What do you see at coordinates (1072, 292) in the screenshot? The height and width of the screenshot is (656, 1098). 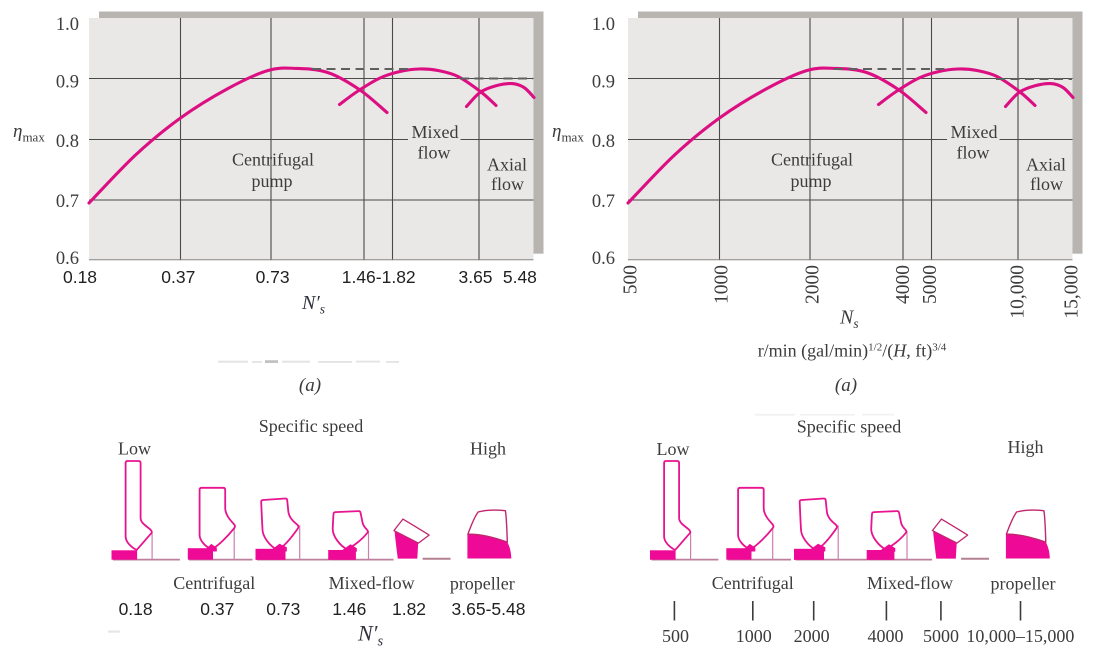 I see `svg-text: 15,000` at bounding box center [1072, 292].